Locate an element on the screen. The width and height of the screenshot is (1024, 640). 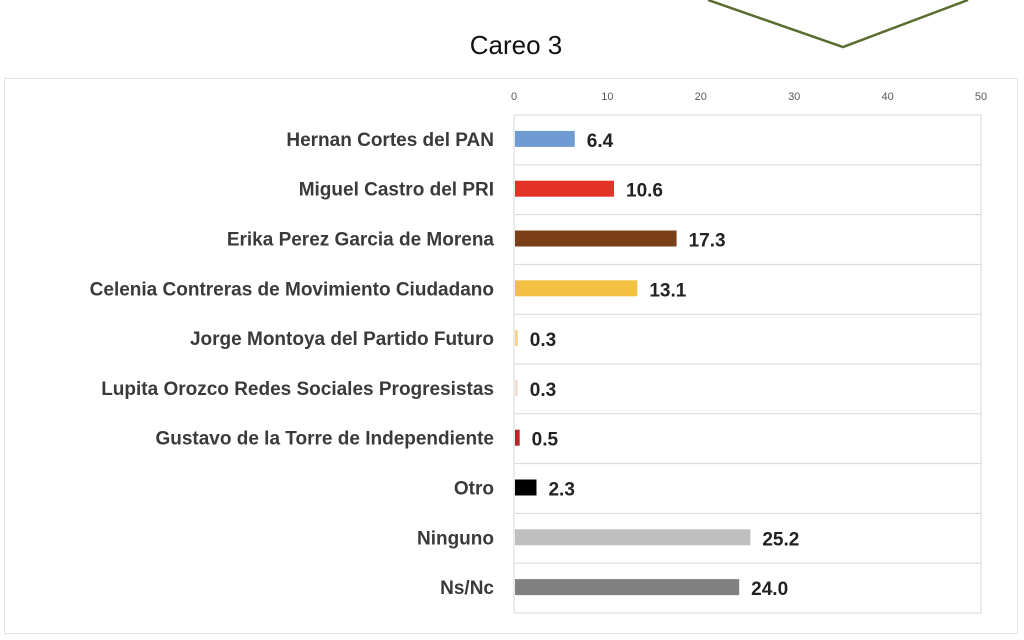
x-tick-label: 50 is located at coordinates (981, 97).